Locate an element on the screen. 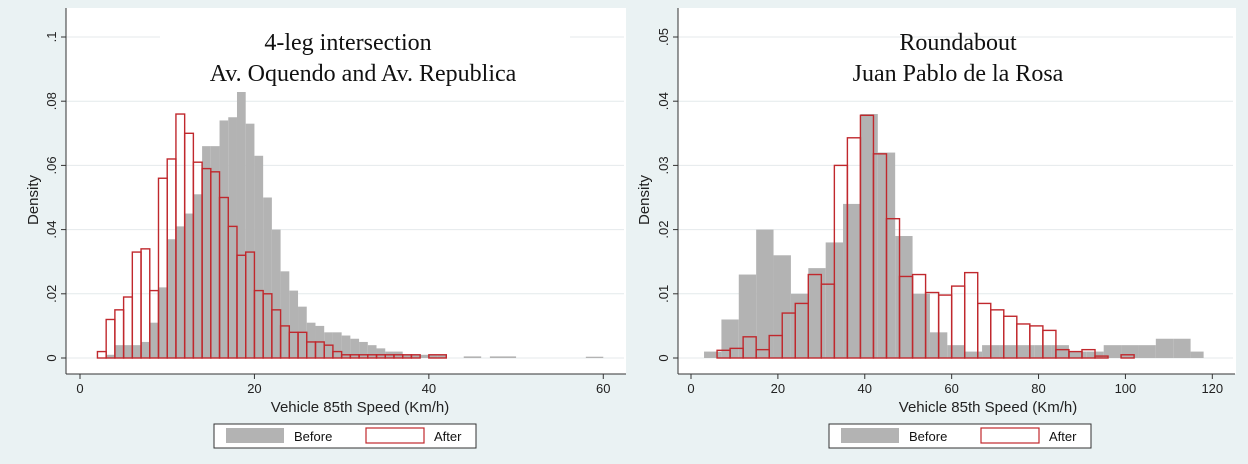 This screenshot has width=1248, height=464. x-axis-label: Vehicle 85th Speed (Km/h) is located at coordinates (988, 407).